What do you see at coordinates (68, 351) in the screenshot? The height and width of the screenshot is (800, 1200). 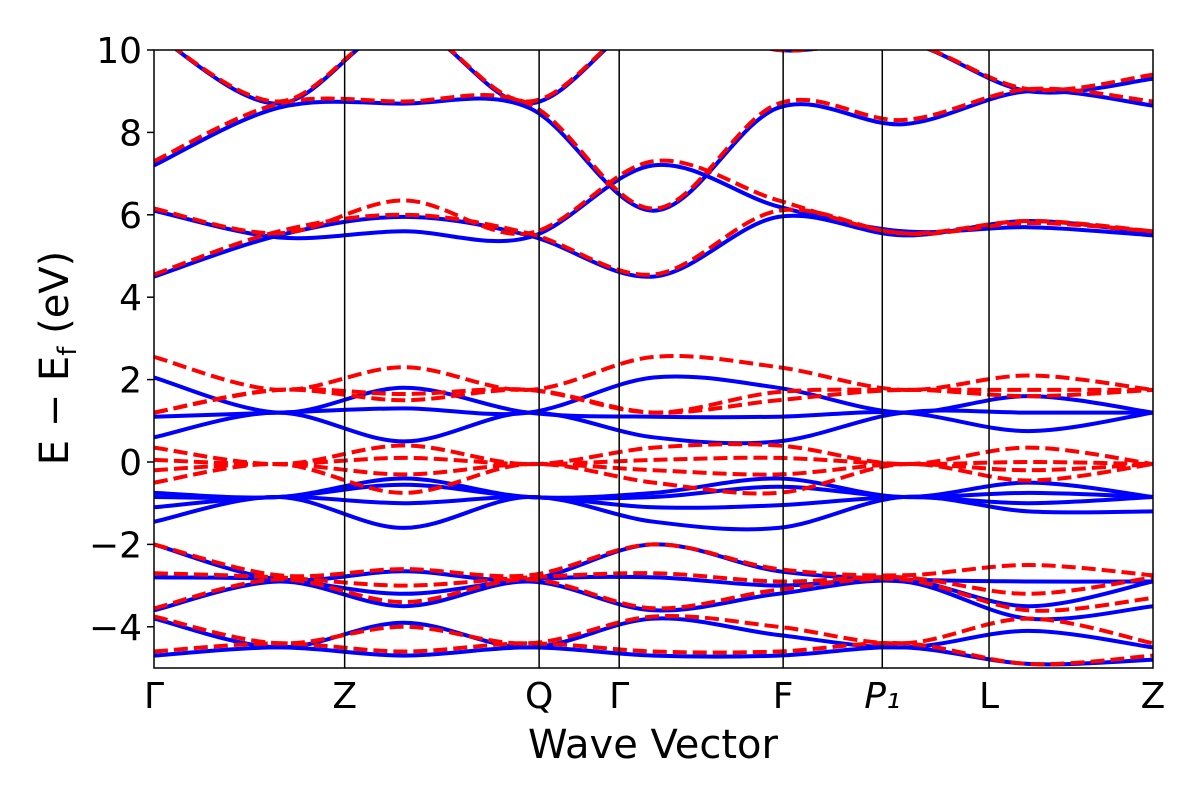 I see `y-axis-label-subscript: f` at bounding box center [68, 351].